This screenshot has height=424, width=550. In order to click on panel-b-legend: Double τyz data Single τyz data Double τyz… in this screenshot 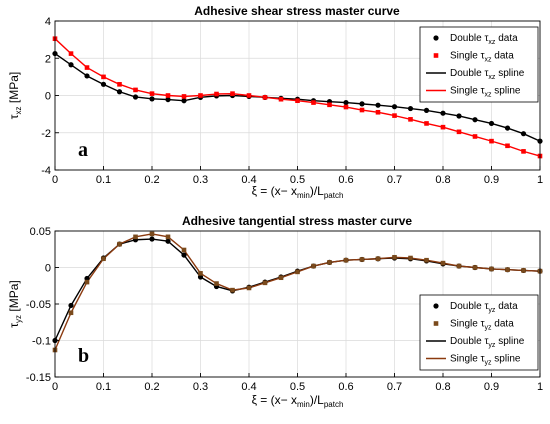, I will do `click(479, 332)`.